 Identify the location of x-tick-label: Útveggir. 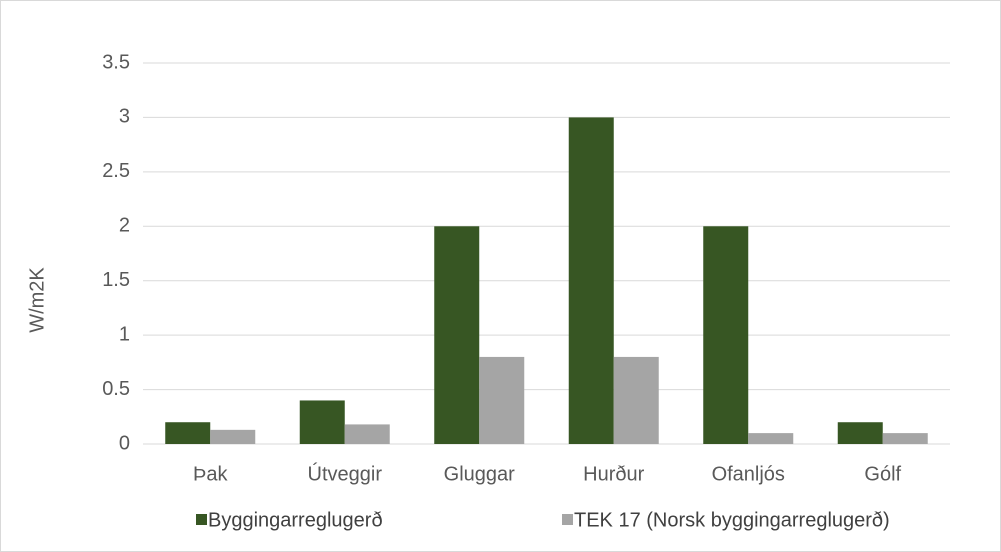
(345, 473).